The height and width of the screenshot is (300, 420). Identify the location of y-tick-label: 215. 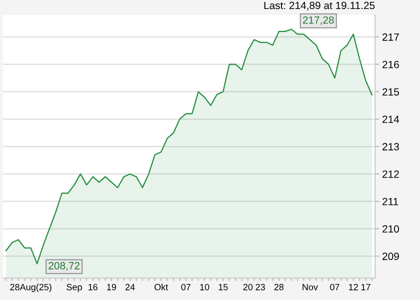
(390, 92).